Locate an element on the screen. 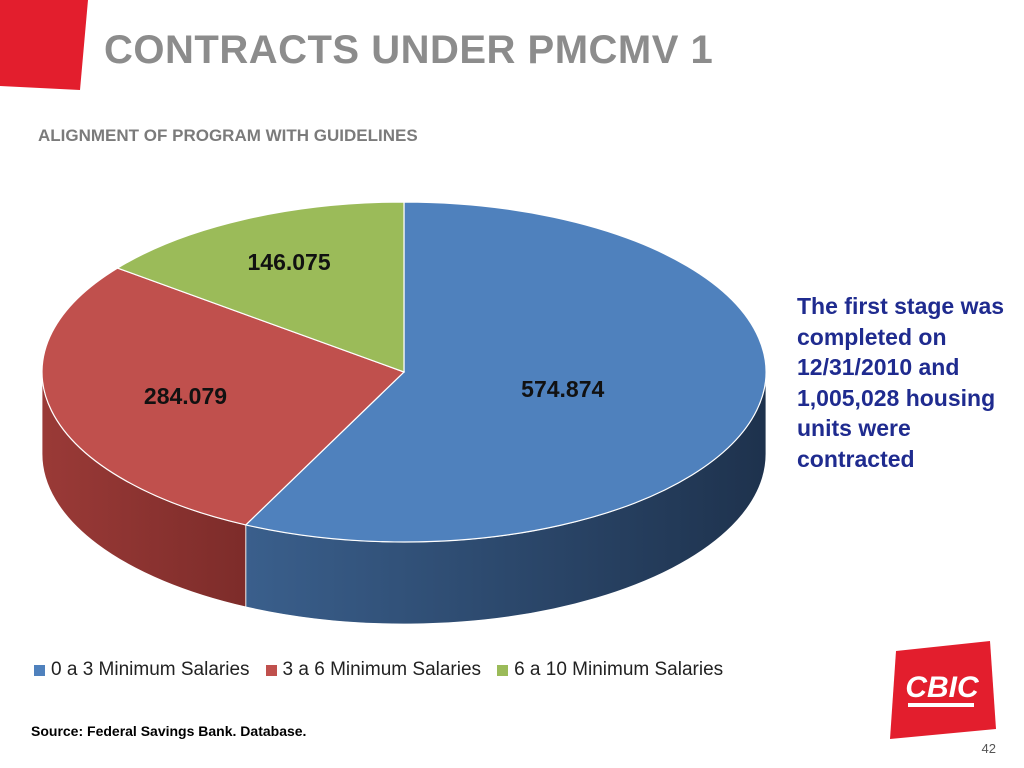 The height and width of the screenshot is (768, 1024). source-note: Source: Federal Savings Bank. Database. is located at coordinates (169, 731).